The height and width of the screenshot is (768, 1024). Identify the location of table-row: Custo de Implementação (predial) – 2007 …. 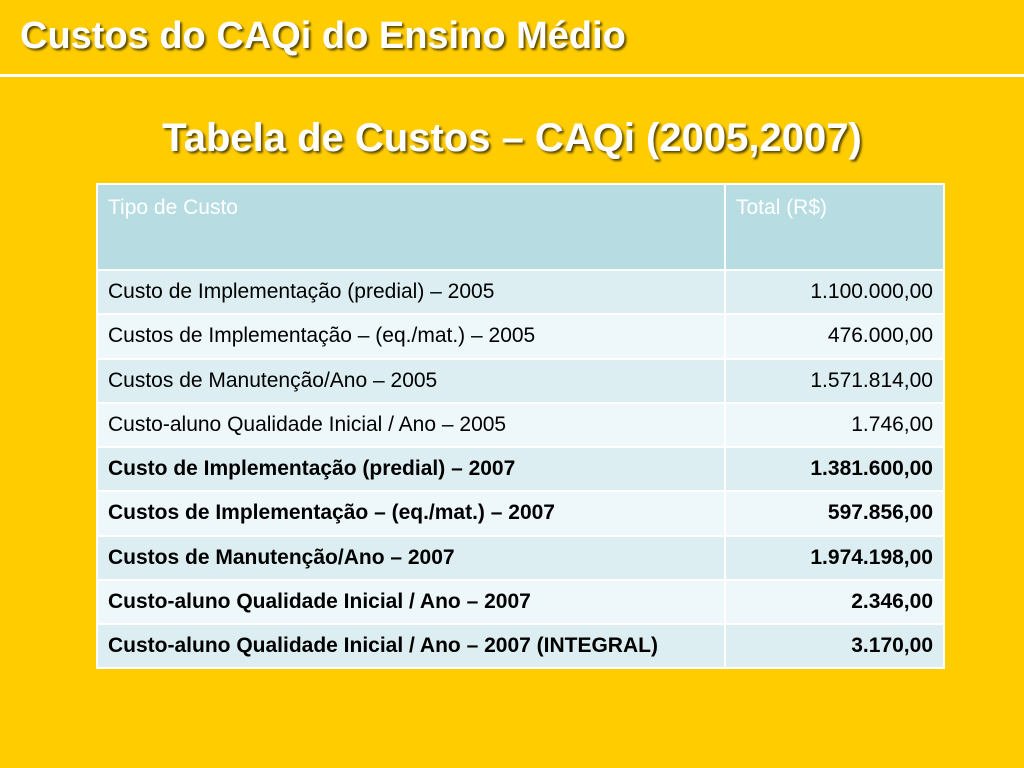
(520, 469).